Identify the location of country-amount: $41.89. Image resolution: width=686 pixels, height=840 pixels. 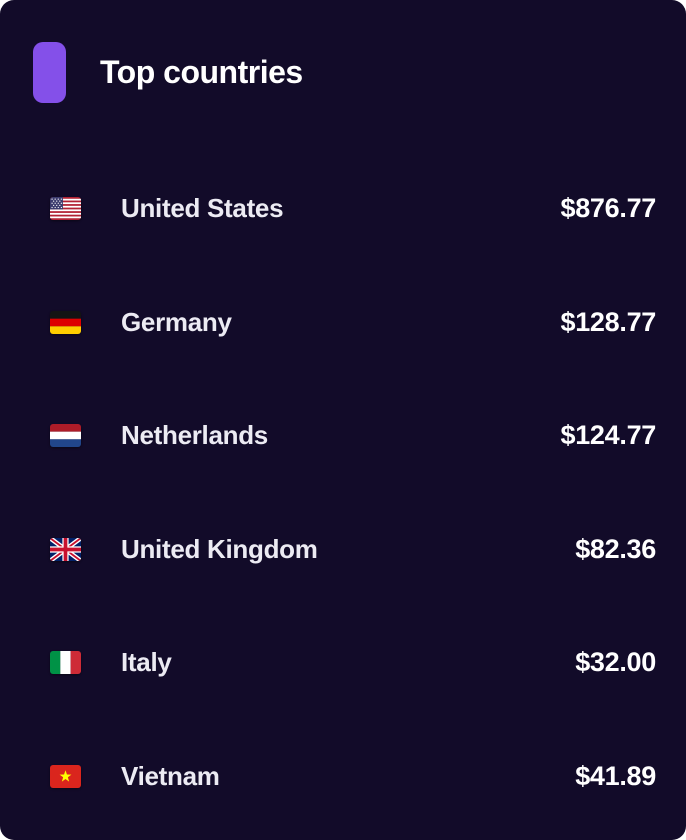
(615, 775).